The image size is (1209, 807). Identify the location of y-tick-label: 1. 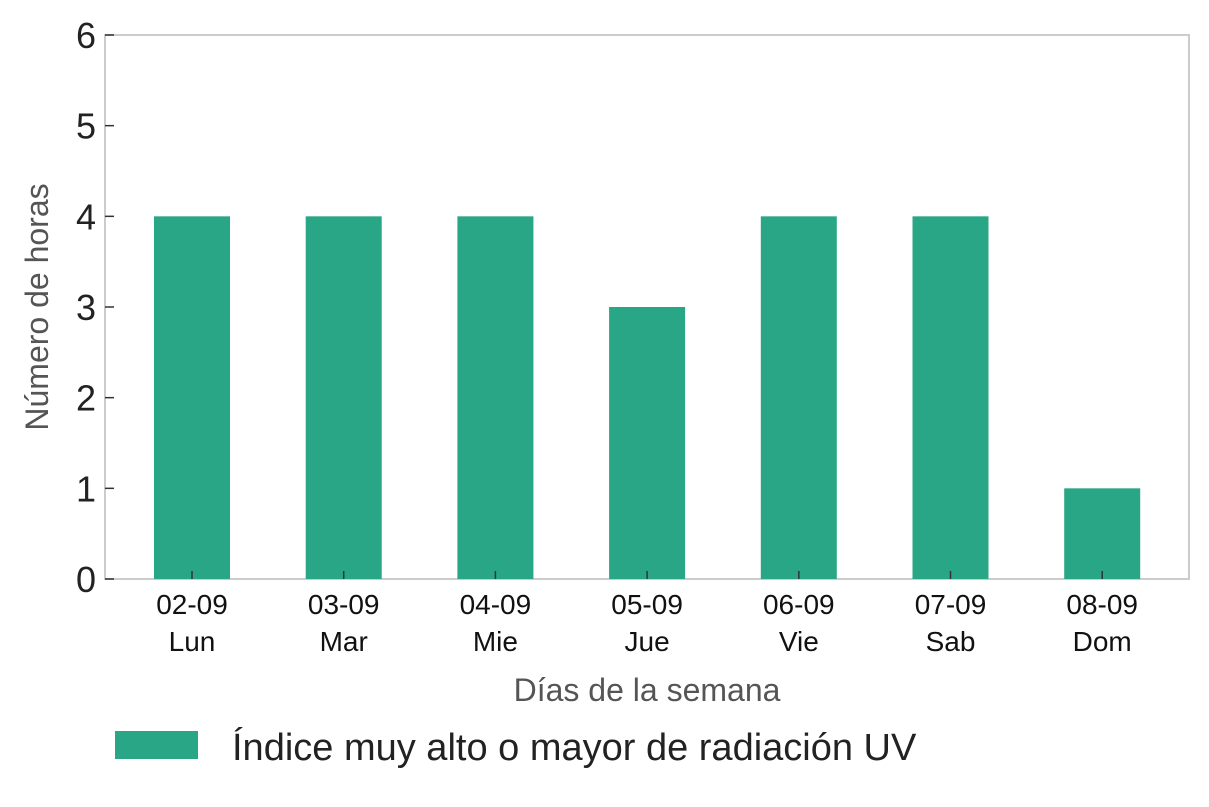
(86, 488).